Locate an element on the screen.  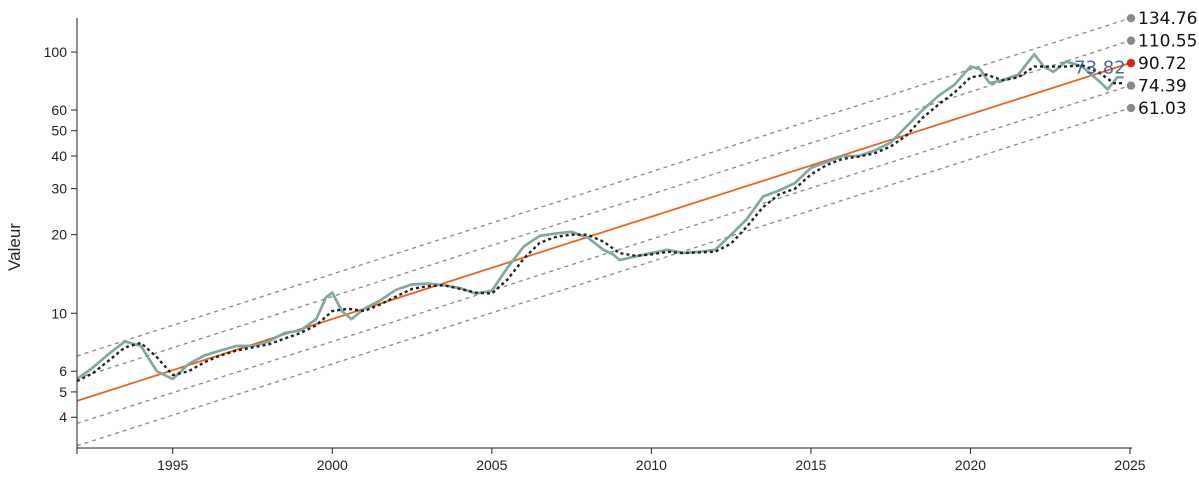
y-tick-label: 20 is located at coordinates (59, 235).